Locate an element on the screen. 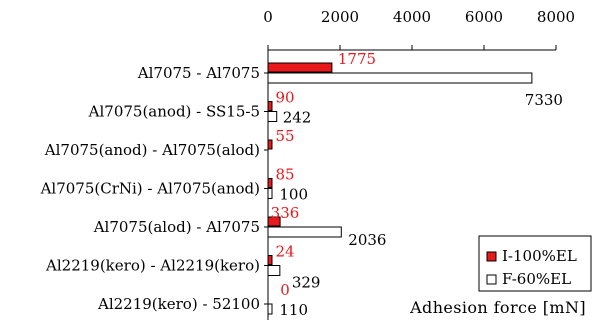 The width and height of the screenshot is (604, 327). x-tick-label: 0 is located at coordinates (268, 17).